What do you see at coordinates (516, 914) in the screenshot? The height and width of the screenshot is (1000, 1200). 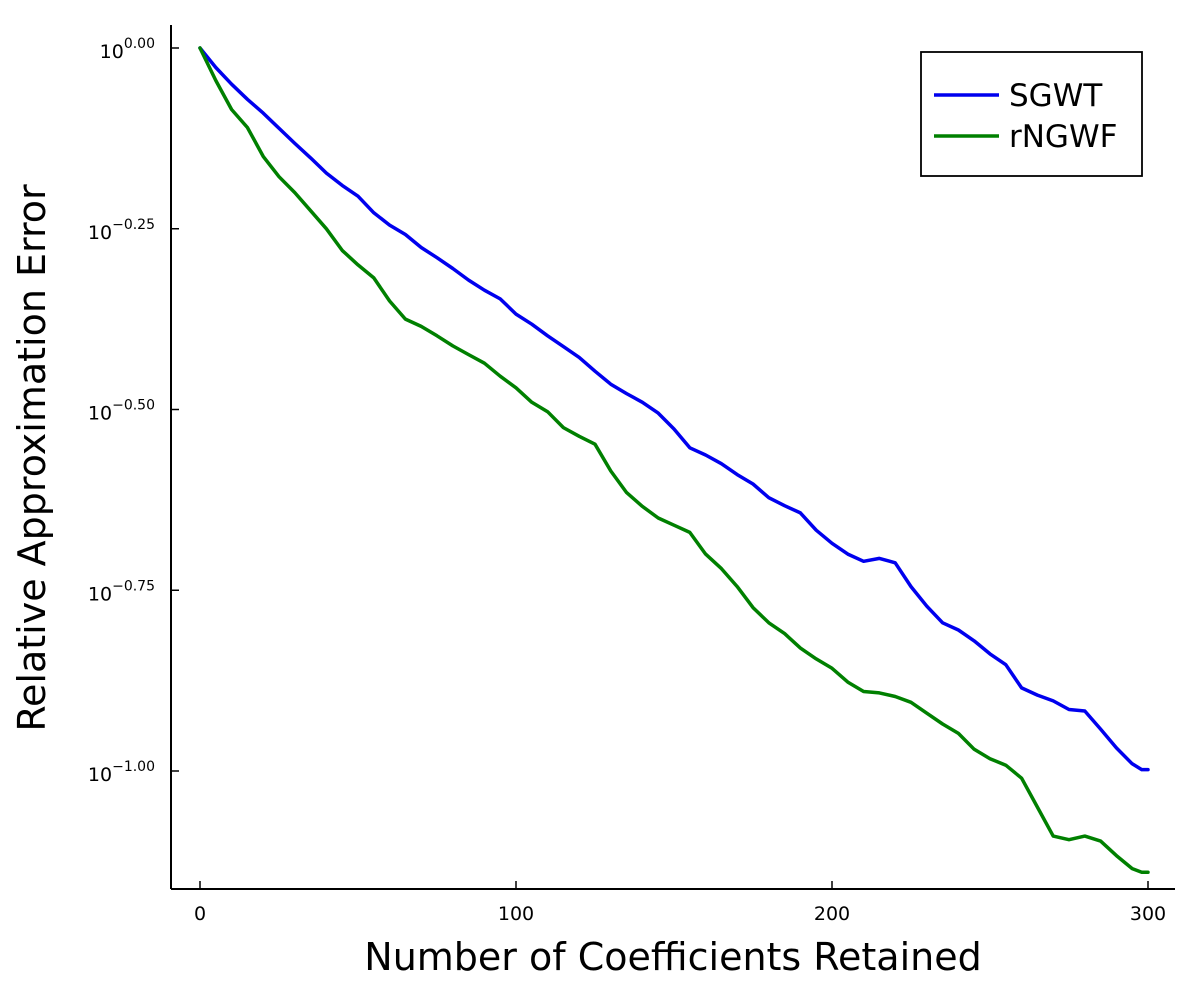 I see `x-tick-label: 100` at bounding box center [516, 914].